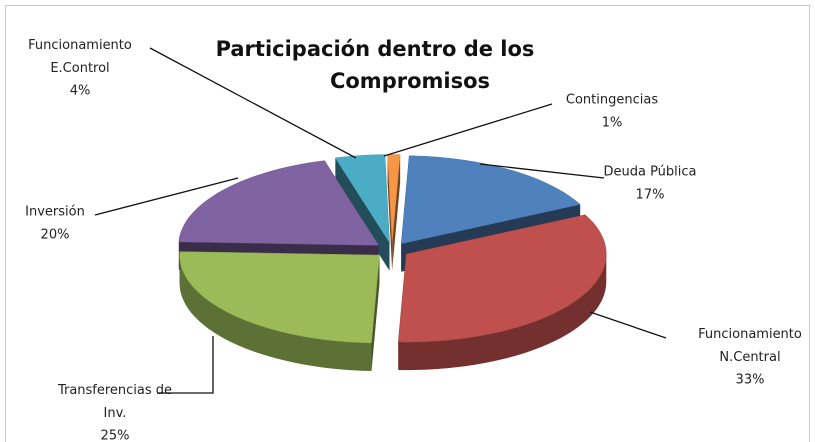 The height and width of the screenshot is (442, 815). Describe the element at coordinates (612, 100) in the screenshot. I see `slice-label: Contingencias` at that location.